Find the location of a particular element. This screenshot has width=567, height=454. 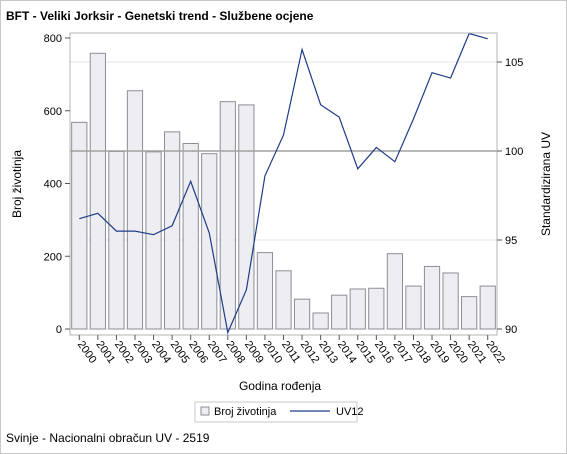

legend-bar-label: Broj životinja is located at coordinates (245, 412).